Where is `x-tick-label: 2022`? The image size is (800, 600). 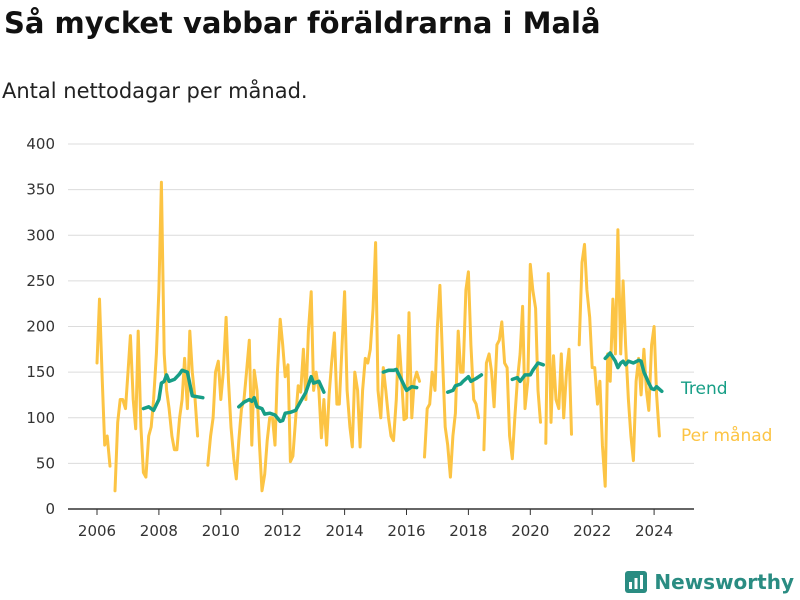
x-tick-label: 2022 is located at coordinates (592, 531).